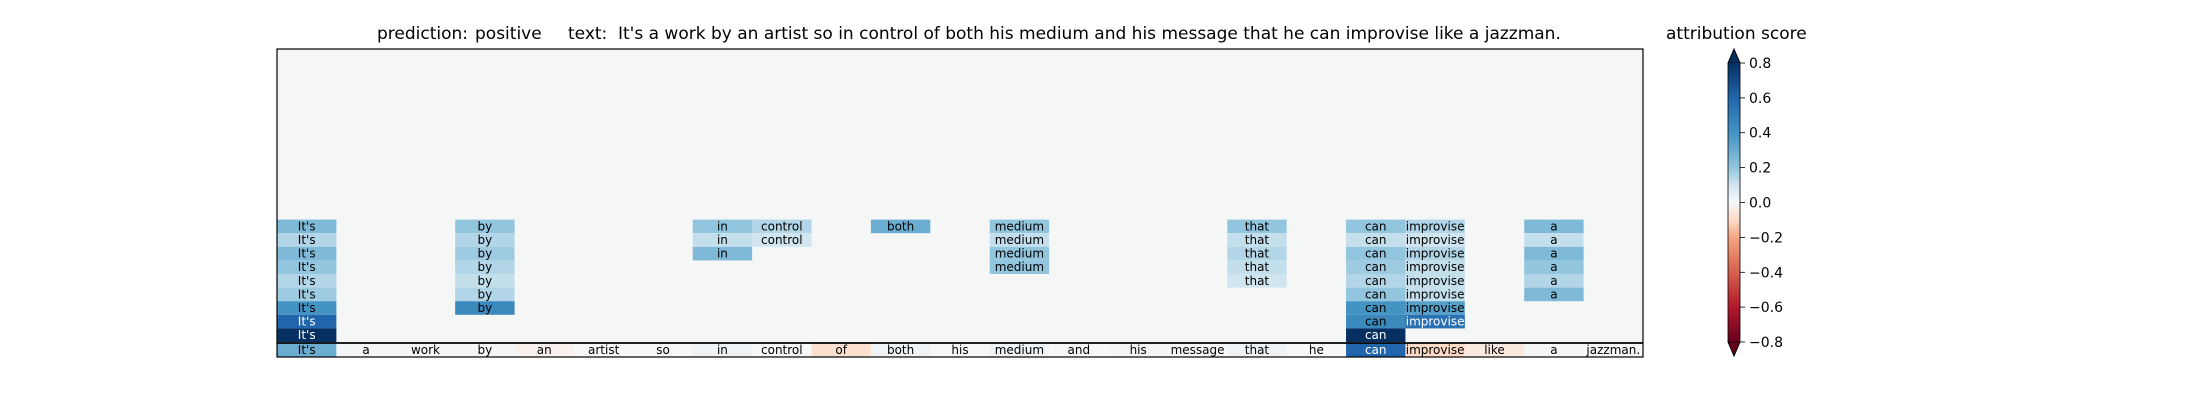  I want to click on colorbar-extend-top, so click(1734, 55).